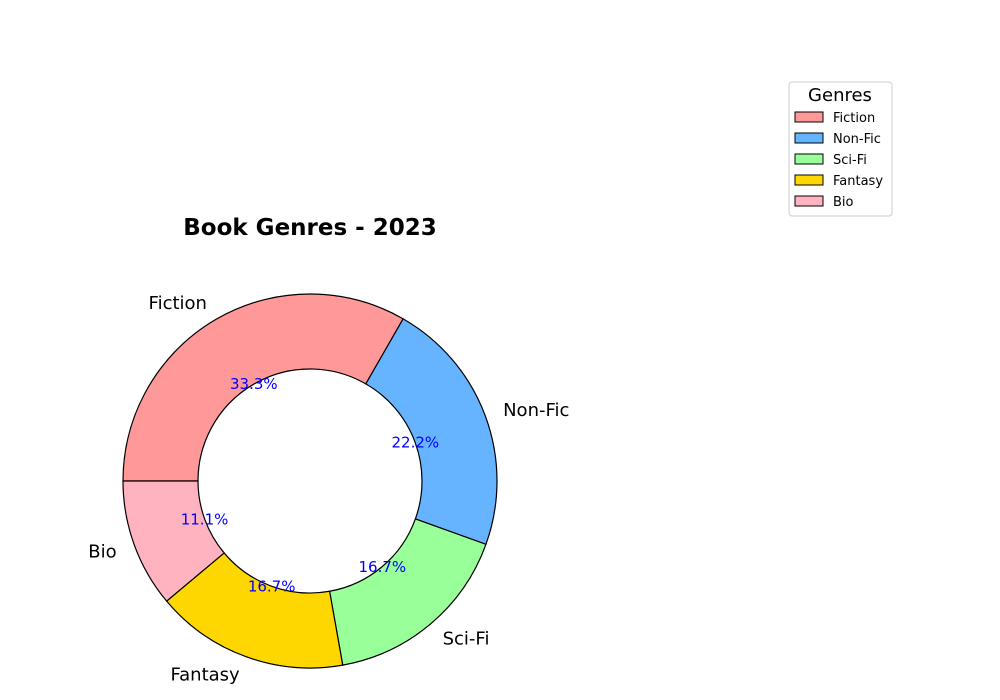 Image resolution: width=1000 pixels, height=700 pixels. What do you see at coordinates (840, 95) in the screenshot?
I see `legend-title: Genres` at bounding box center [840, 95].